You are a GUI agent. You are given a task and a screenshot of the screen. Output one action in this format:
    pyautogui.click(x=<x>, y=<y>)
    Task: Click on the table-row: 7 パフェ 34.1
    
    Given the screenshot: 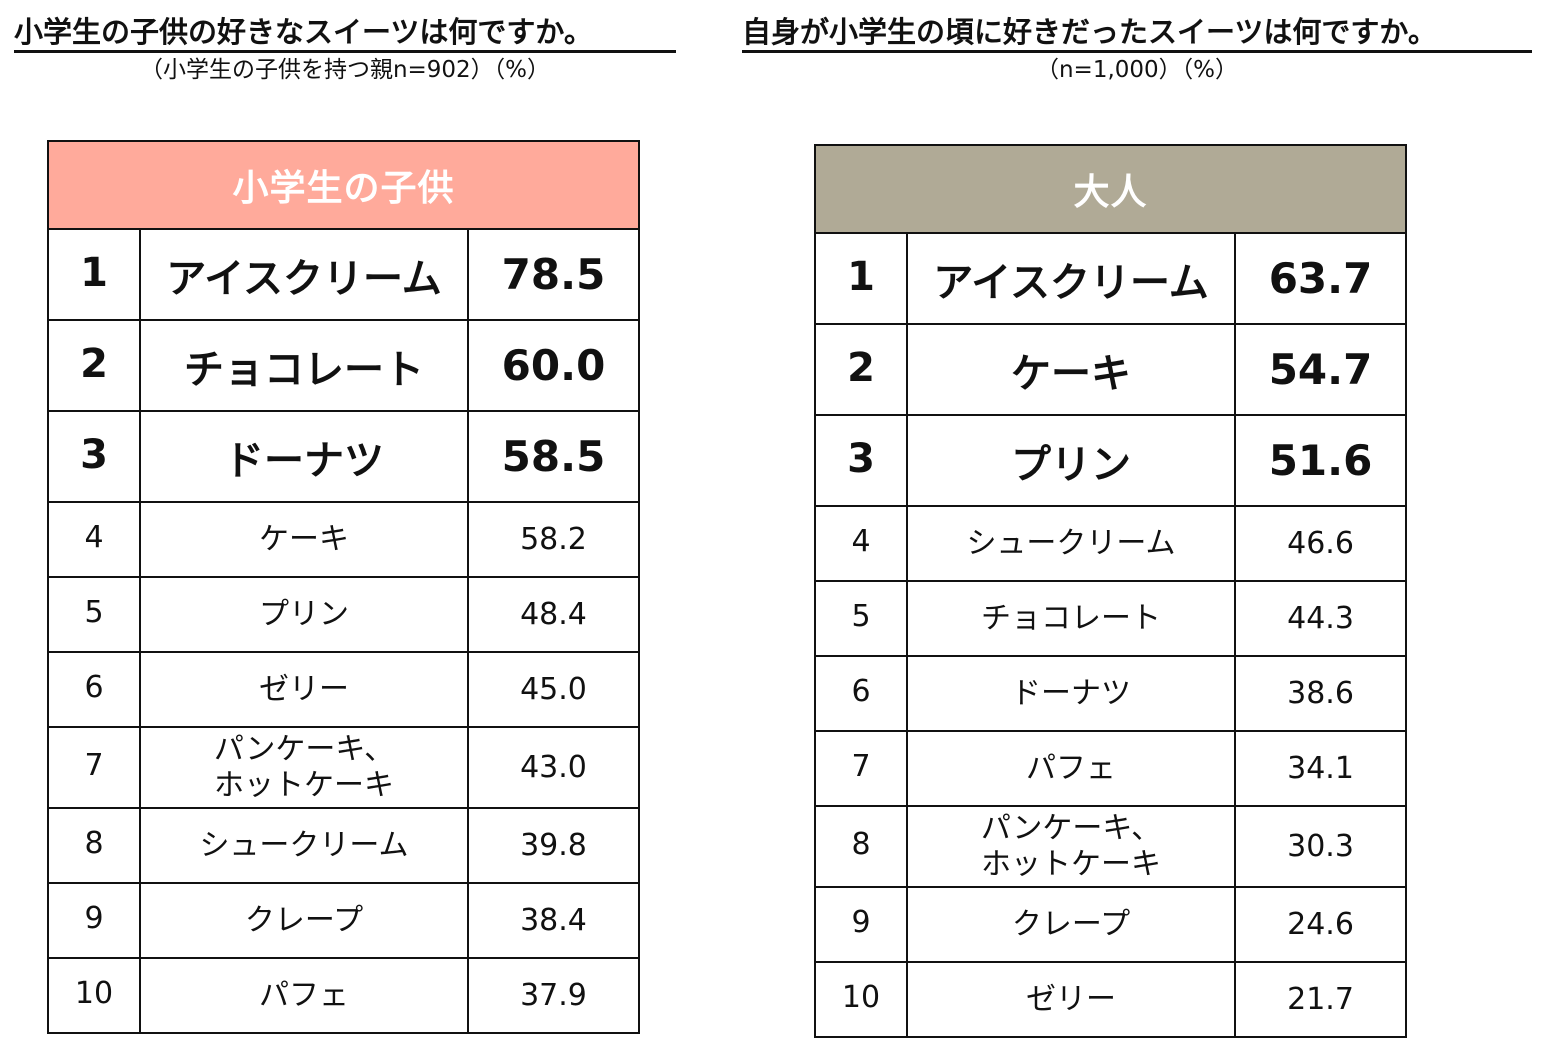 What is the action you would take?
    pyautogui.click(x=1111, y=768)
    